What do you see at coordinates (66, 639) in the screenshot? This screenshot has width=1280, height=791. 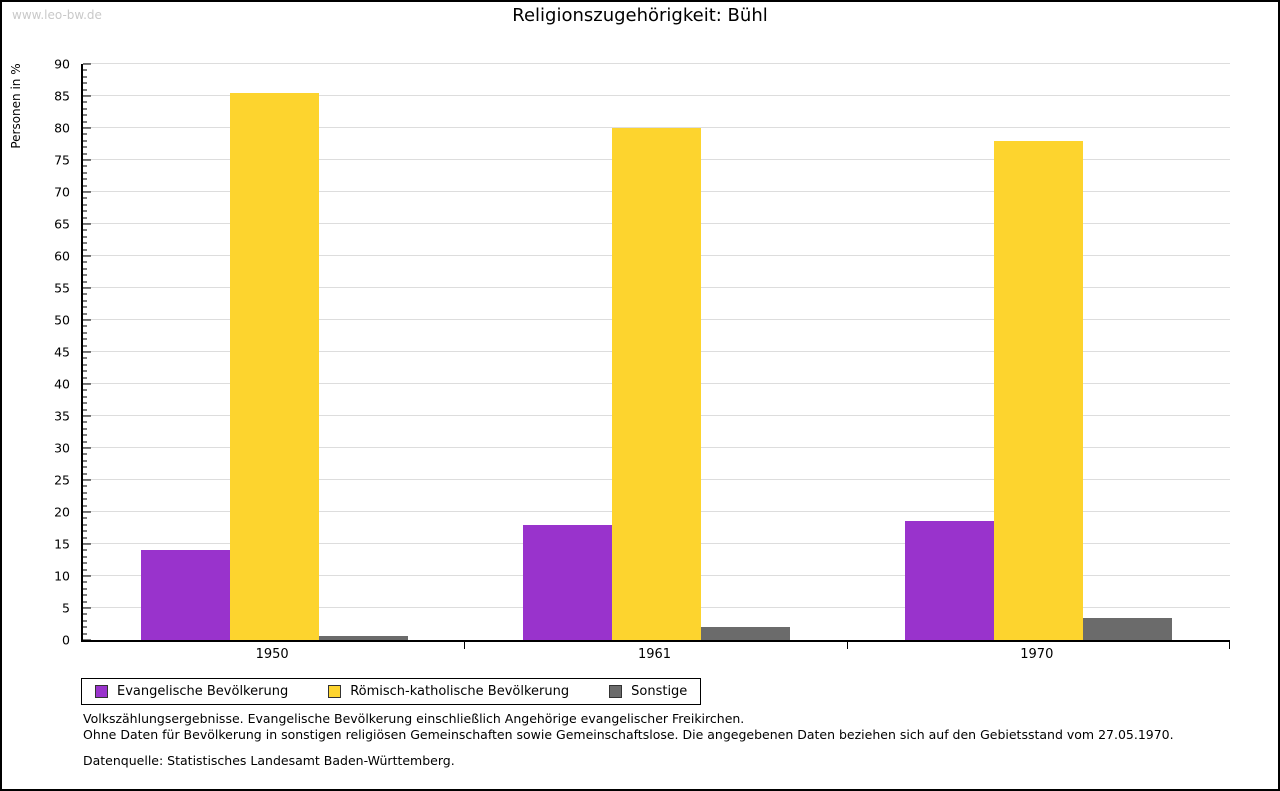 I see `y-tick-label: 0` at bounding box center [66, 639].